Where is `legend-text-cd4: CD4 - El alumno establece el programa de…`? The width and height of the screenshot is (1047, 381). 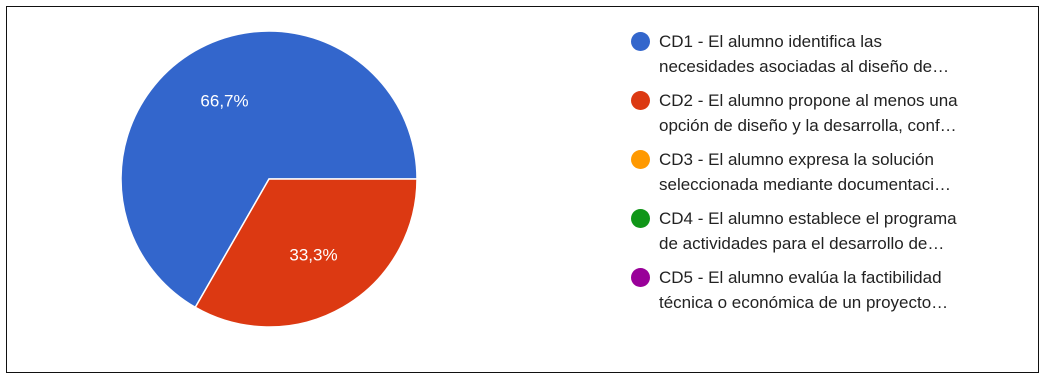 legend-text-cd4: CD4 - El alumno establece el programa de… is located at coordinates (839, 231).